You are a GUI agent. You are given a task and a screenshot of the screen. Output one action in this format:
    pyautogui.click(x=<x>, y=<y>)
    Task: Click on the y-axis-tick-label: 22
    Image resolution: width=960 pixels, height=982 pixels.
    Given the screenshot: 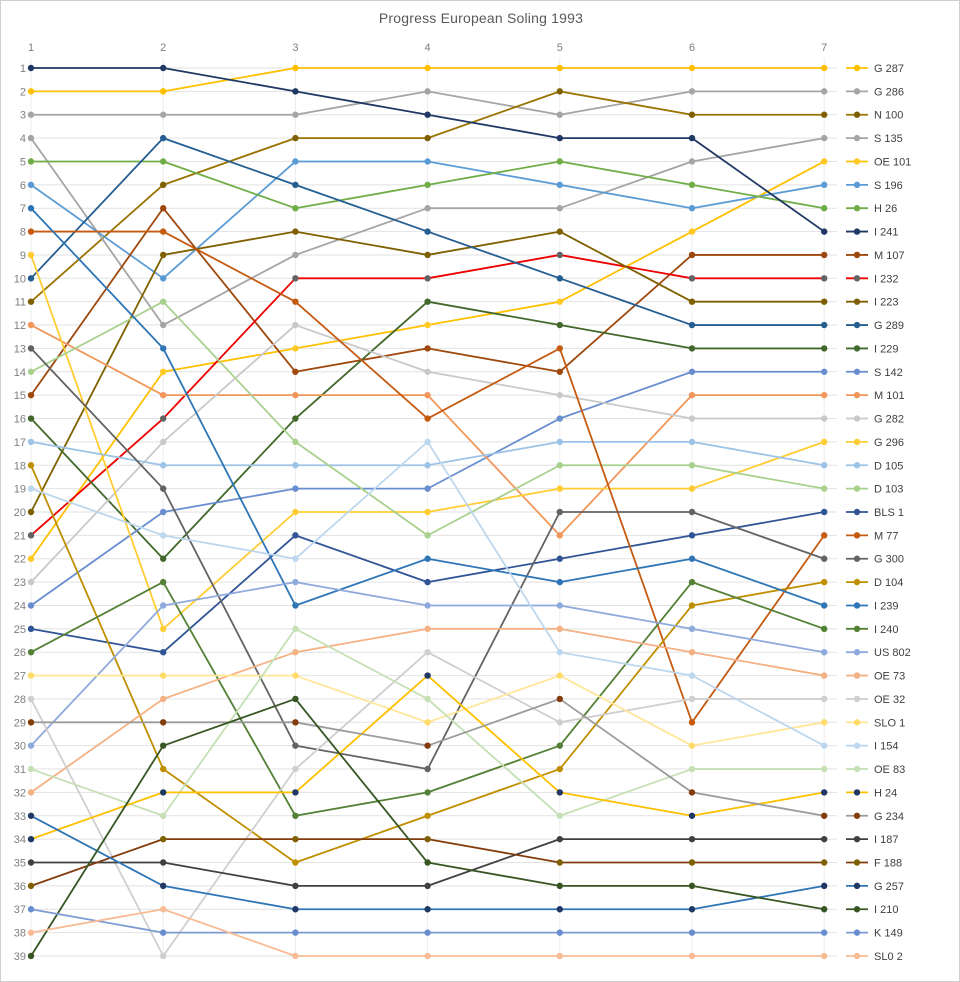 What is the action you would take?
    pyautogui.click(x=20, y=560)
    